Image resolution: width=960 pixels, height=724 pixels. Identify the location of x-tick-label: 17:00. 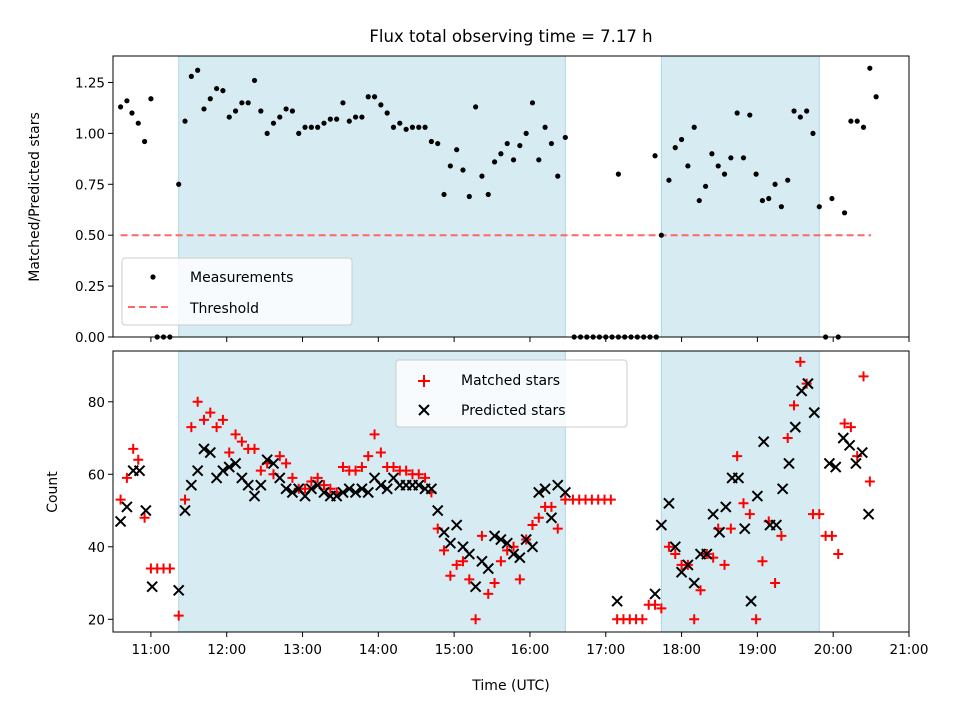
(605, 650).